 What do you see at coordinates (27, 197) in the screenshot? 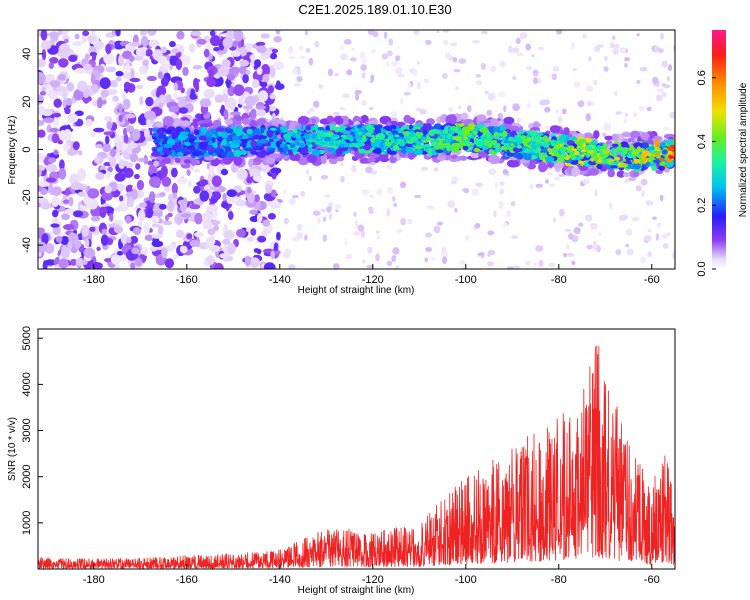
I see `y-tick-label: -20` at bounding box center [27, 197].